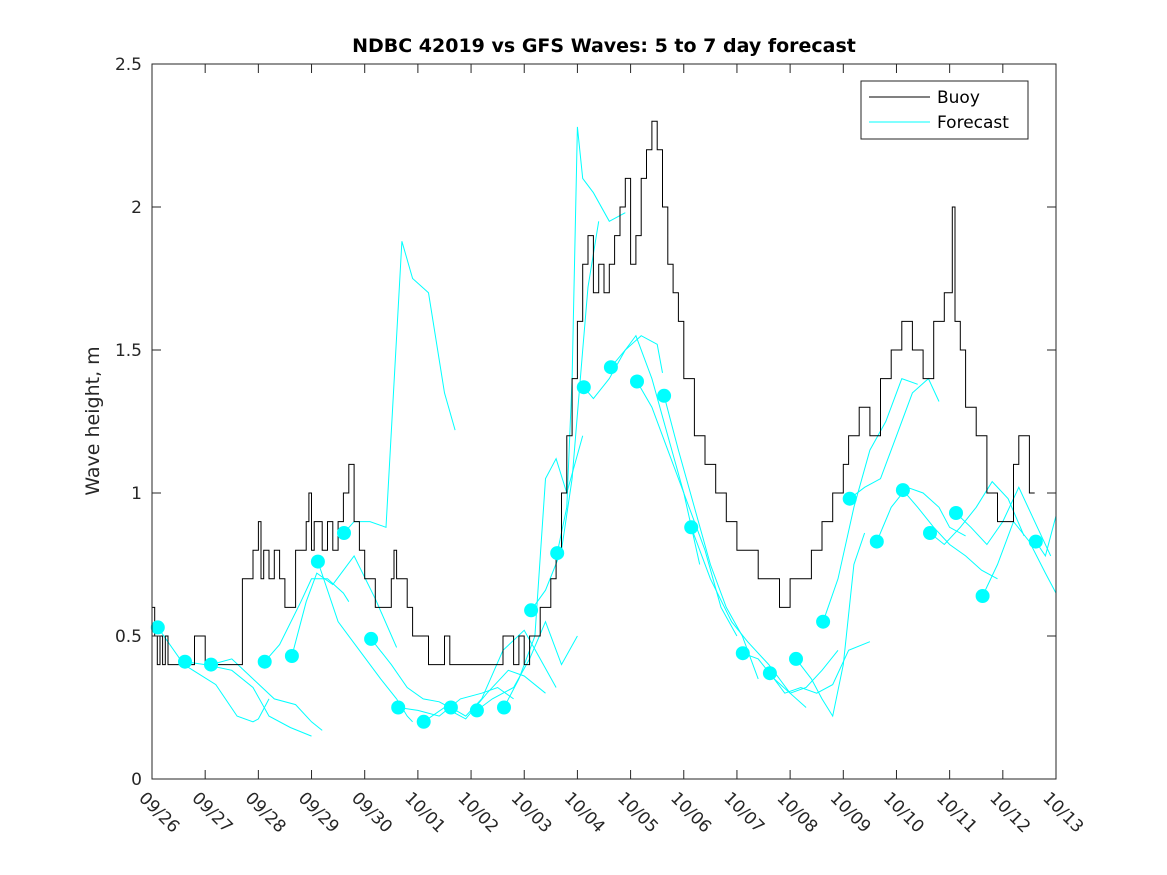 This screenshot has width=1167, height=875. What do you see at coordinates (903, 812) in the screenshot?
I see `x-tick-label: 10/10` at bounding box center [903, 812].